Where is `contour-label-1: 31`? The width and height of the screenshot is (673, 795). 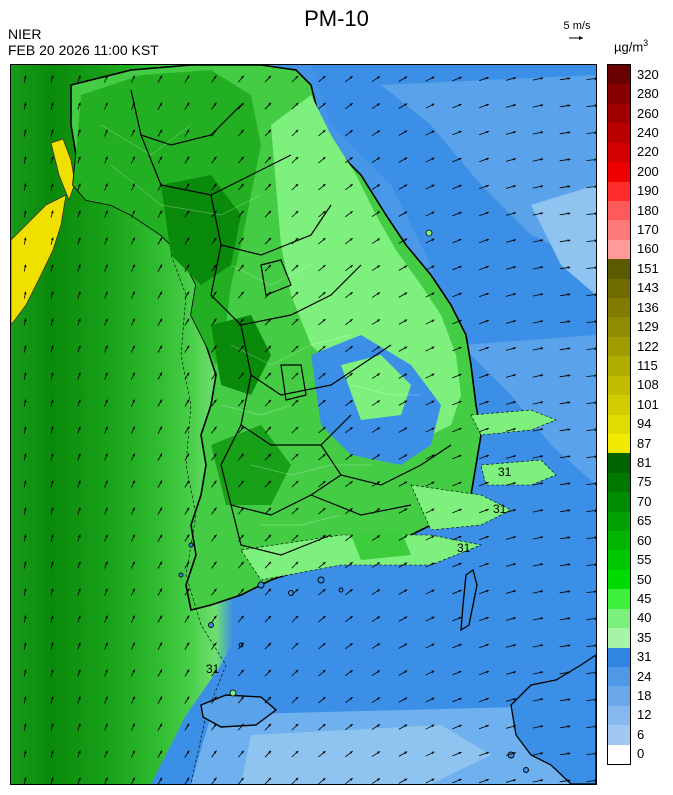
contour-label-1: 31 is located at coordinates (213, 669).